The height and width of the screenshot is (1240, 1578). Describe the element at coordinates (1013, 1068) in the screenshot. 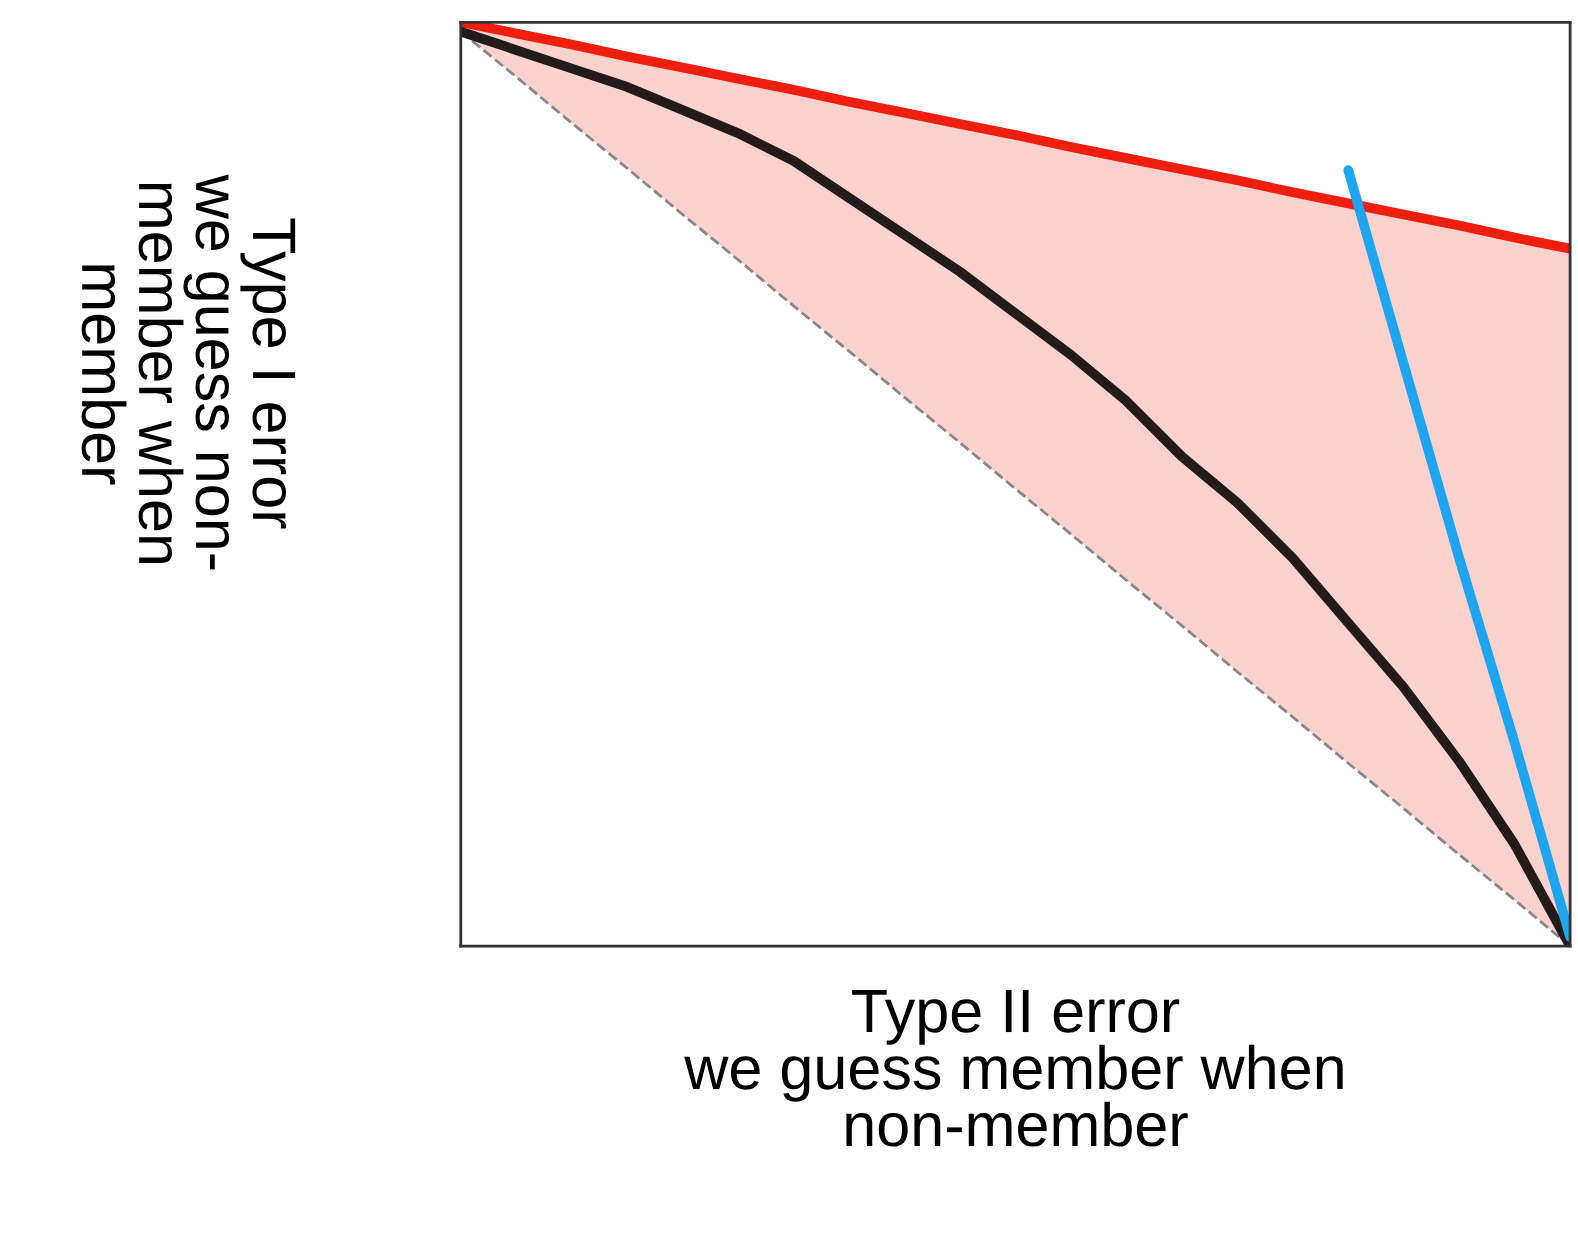

I see `x-axis-title: Type II error we guess member when non-member` at that location.